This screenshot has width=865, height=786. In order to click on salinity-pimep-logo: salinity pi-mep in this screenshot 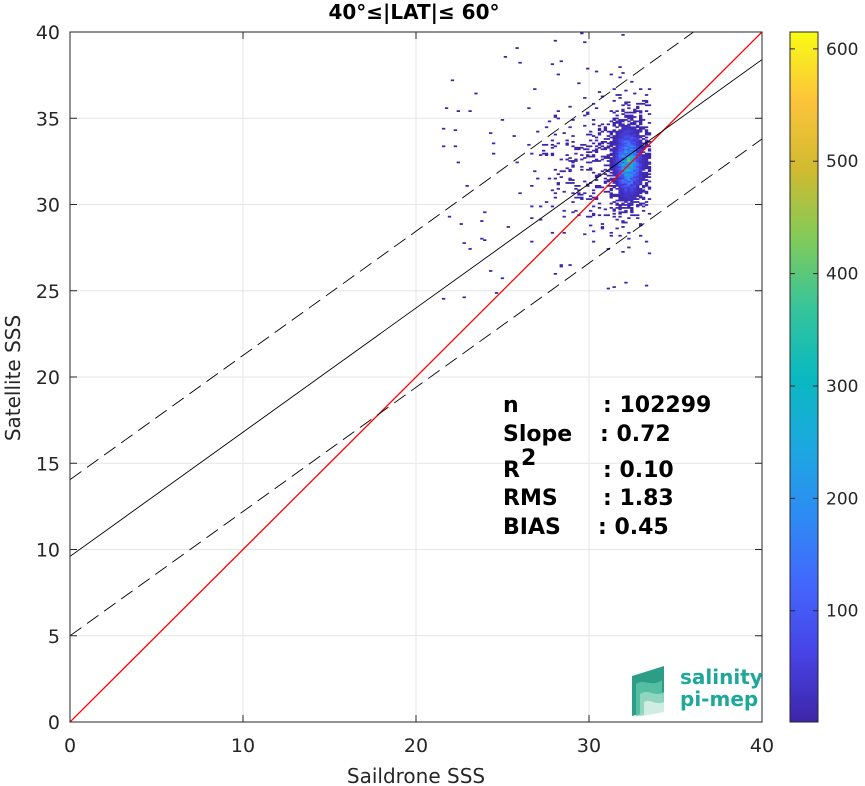, I will do `click(697, 690)`.